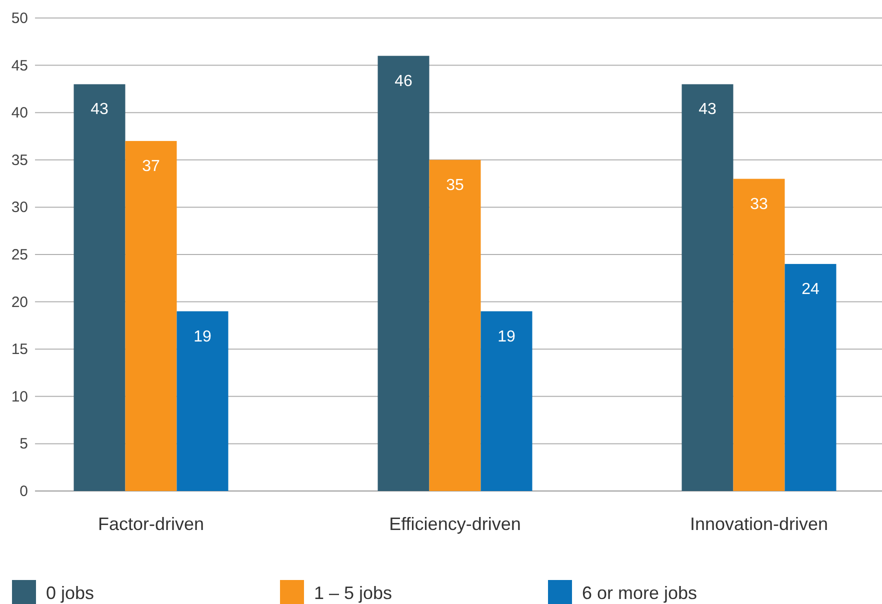 This screenshot has width=882, height=604. Describe the element at coordinates (19, 302) in the screenshot. I see `y-tick-label: 20` at that location.